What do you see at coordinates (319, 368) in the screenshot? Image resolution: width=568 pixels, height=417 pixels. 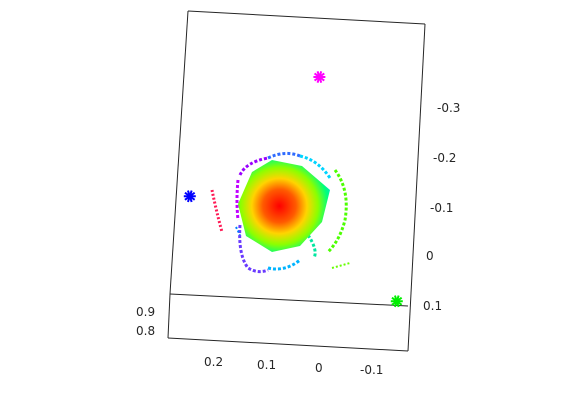 I see `x-tick-label: 0` at bounding box center [319, 368].